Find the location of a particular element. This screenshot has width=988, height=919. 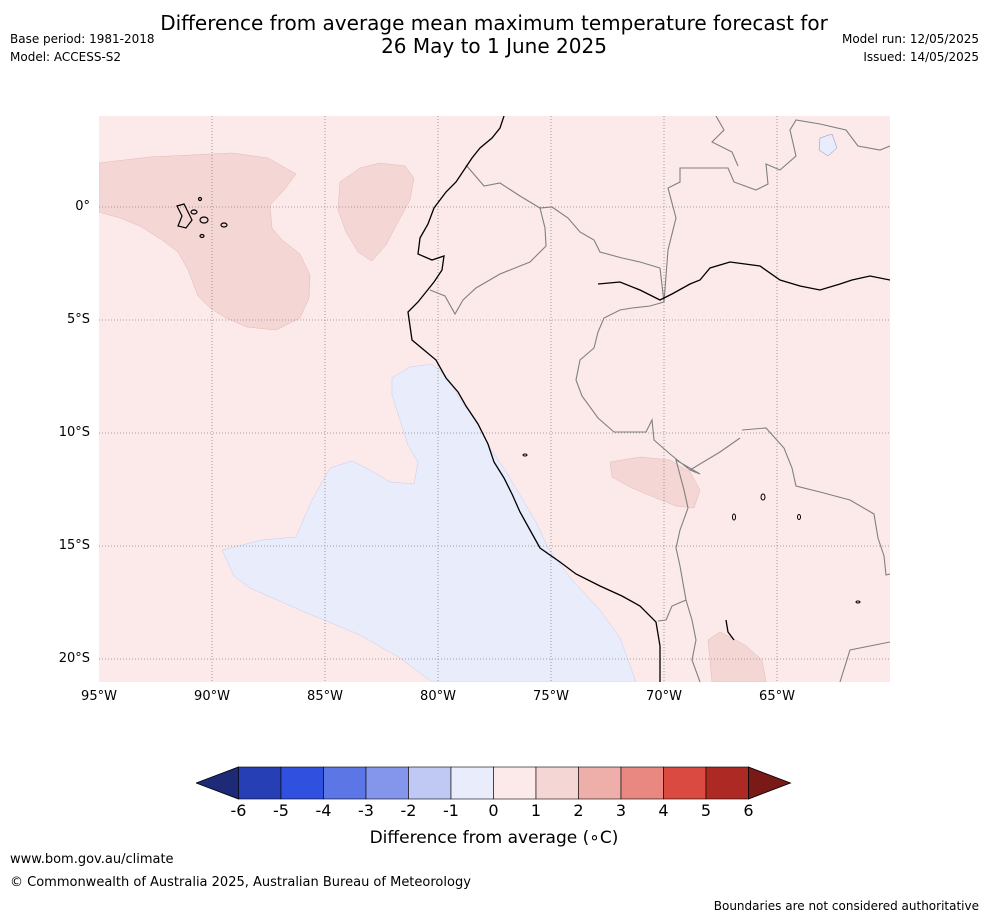

small-lakes is located at coordinates (691, 528).